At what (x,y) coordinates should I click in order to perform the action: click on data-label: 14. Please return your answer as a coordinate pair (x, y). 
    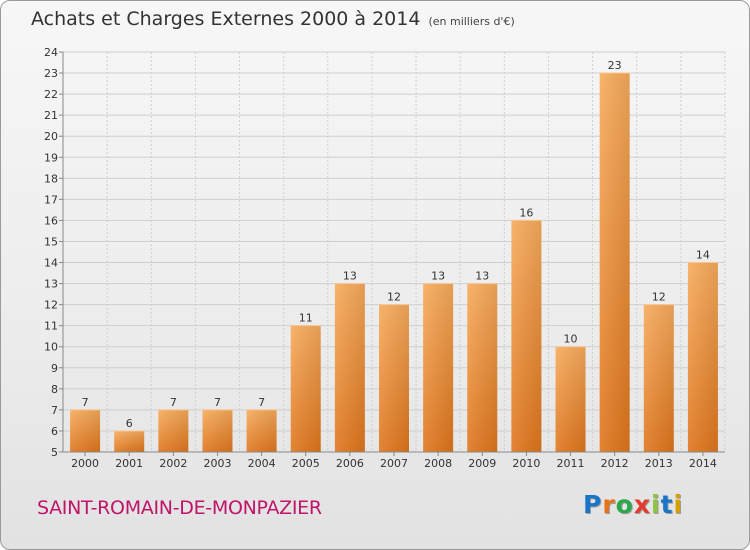
    Looking at the image, I should click on (703, 255).